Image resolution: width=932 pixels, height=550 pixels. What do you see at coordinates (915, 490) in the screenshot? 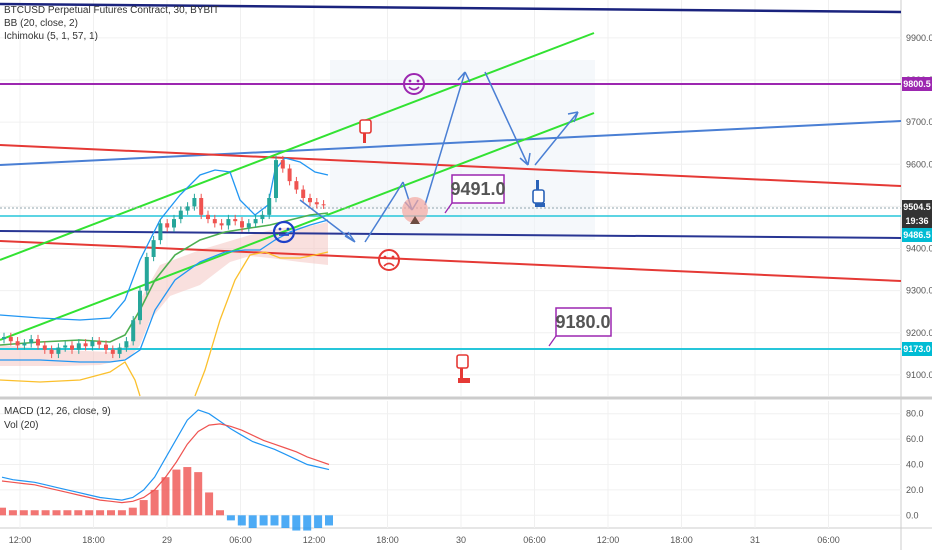
I see `macd-tick-label: 20.0` at bounding box center [915, 490].